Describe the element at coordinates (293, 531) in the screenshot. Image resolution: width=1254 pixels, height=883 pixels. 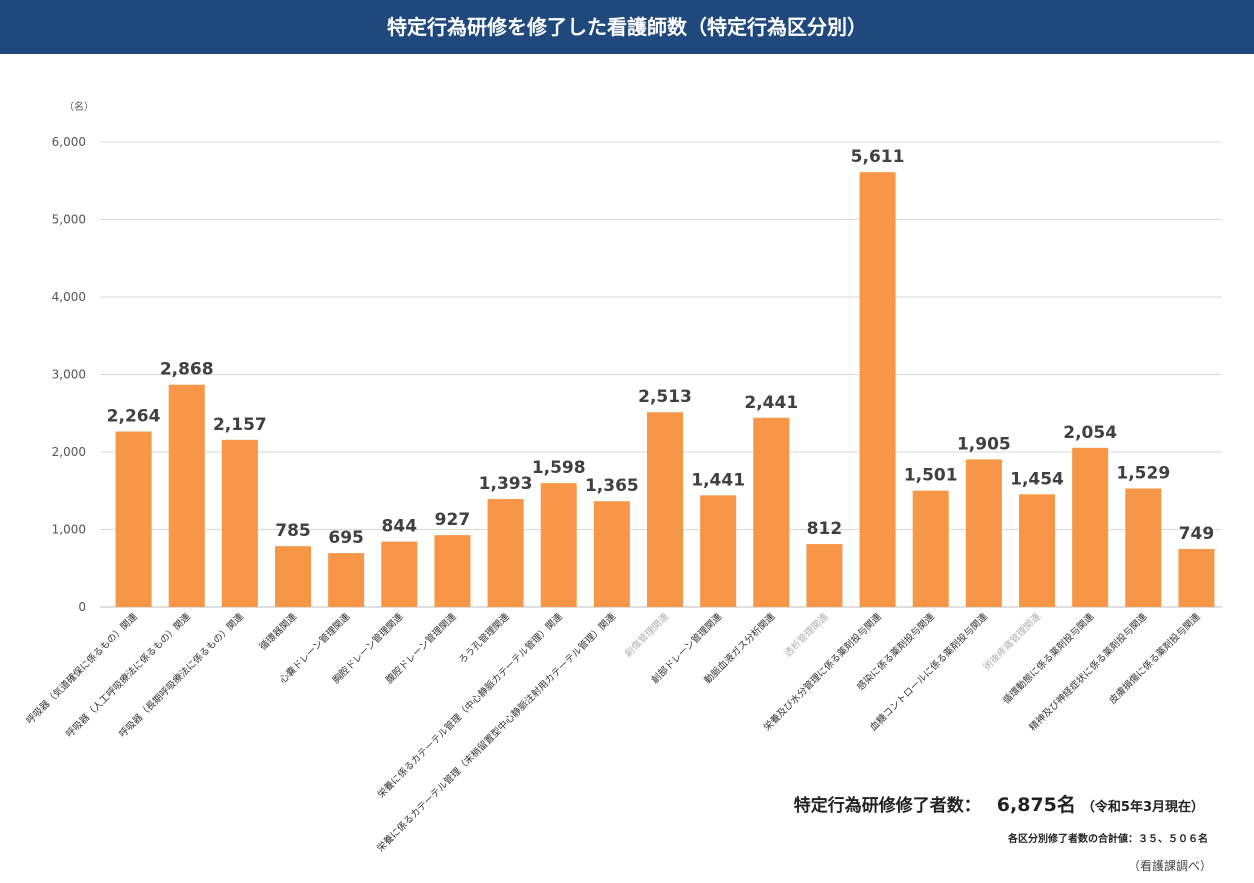
I see `data-label: 785` at that location.